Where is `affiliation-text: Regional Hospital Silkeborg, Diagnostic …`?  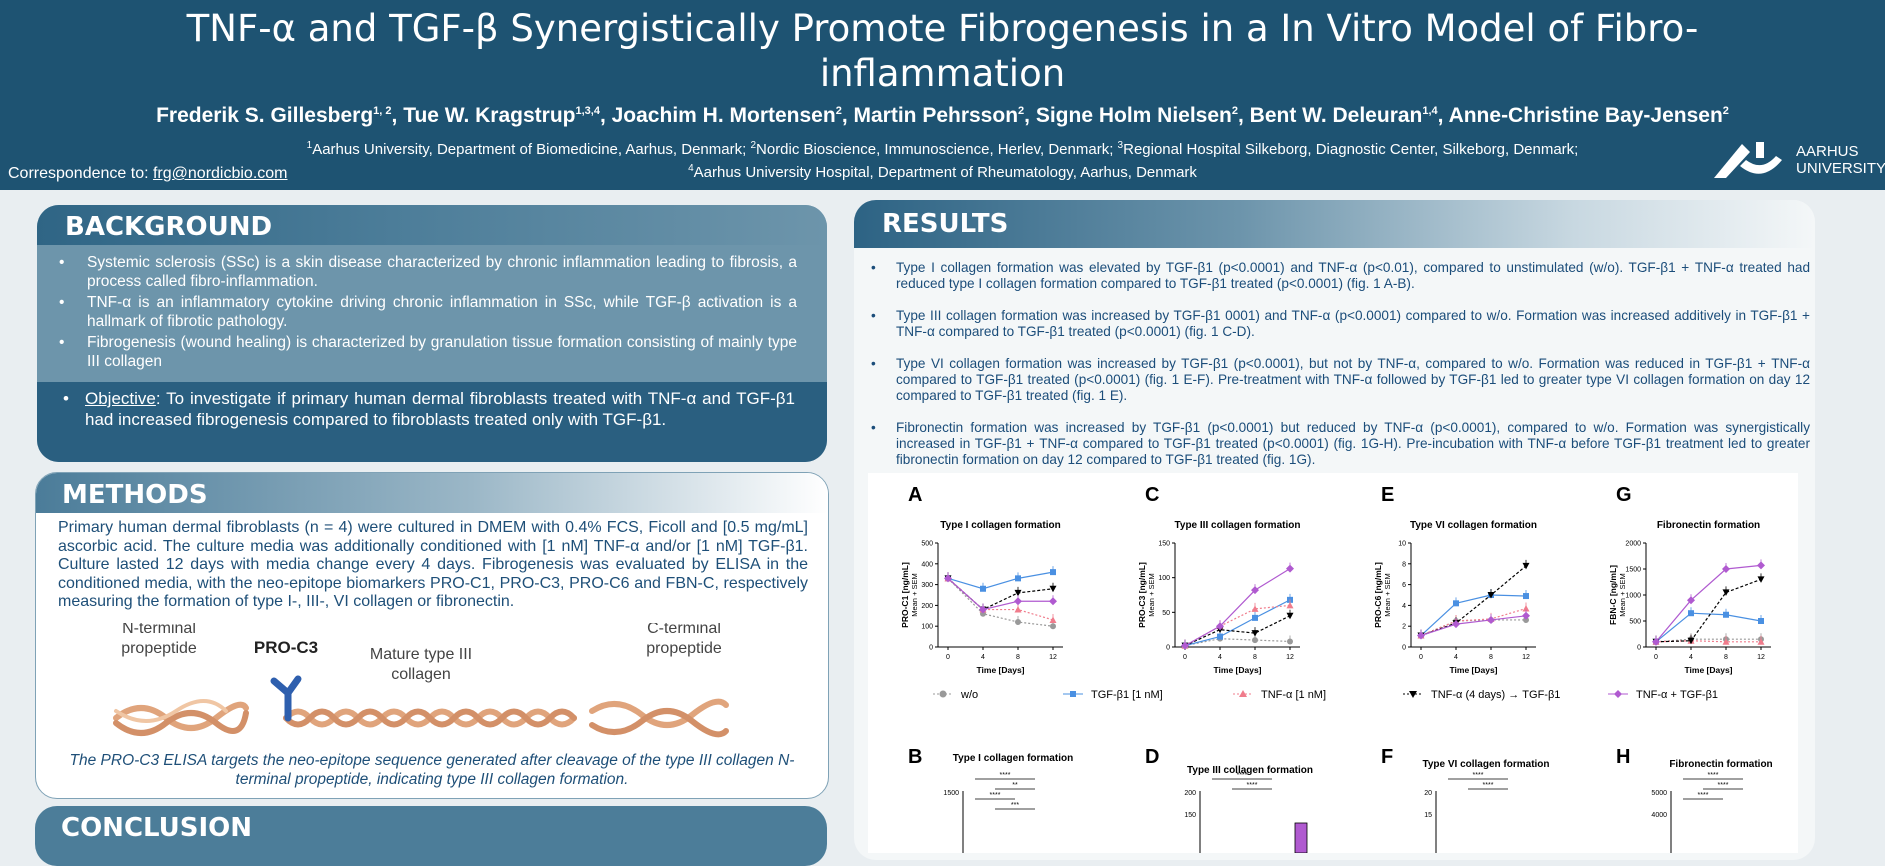 affiliation-text: Regional Hospital Silkeborg, Diagnostic … is located at coordinates (1351, 149).